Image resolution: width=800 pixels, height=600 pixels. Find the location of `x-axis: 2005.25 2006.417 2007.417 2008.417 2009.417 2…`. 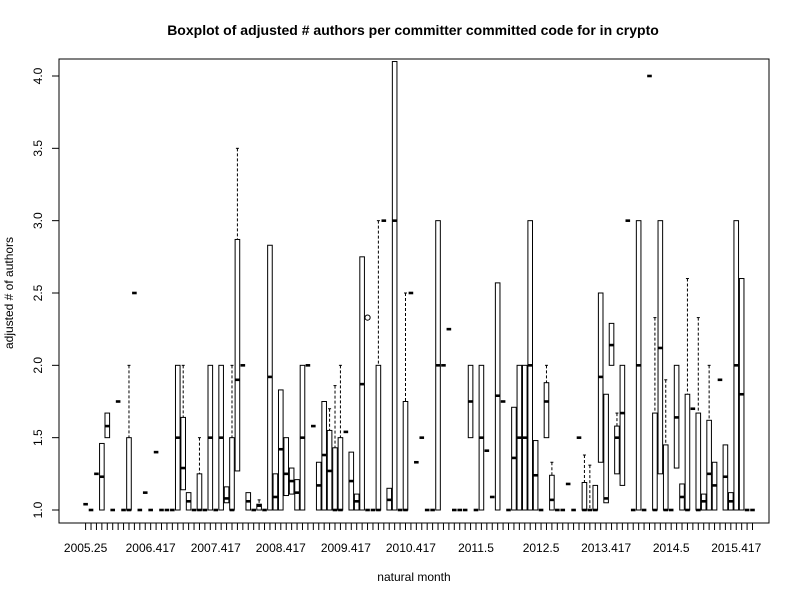

x-axis: 2005.25 2006.417 2007.417 2008.417 2009.417 2… is located at coordinates (413, 538).